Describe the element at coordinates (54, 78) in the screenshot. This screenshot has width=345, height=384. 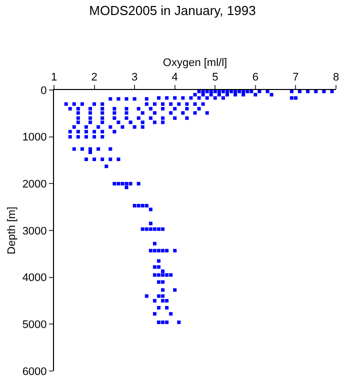
I see `x-tick-label: 1` at that location.